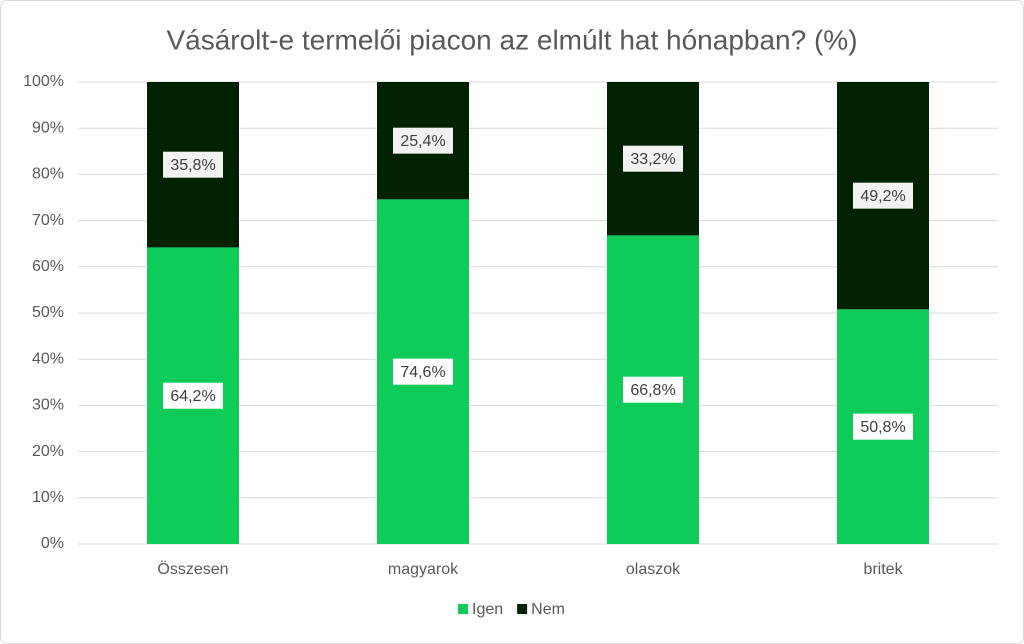 The height and width of the screenshot is (644, 1024). I want to click on x-tick-label: olaszok, so click(653, 569).